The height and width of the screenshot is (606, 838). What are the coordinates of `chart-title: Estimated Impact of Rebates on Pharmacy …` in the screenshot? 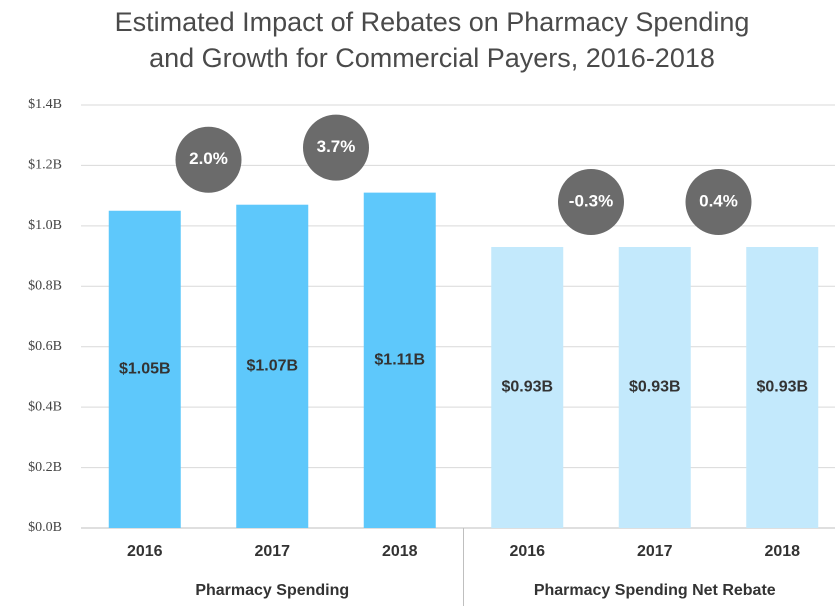 It's located at (432, 22).